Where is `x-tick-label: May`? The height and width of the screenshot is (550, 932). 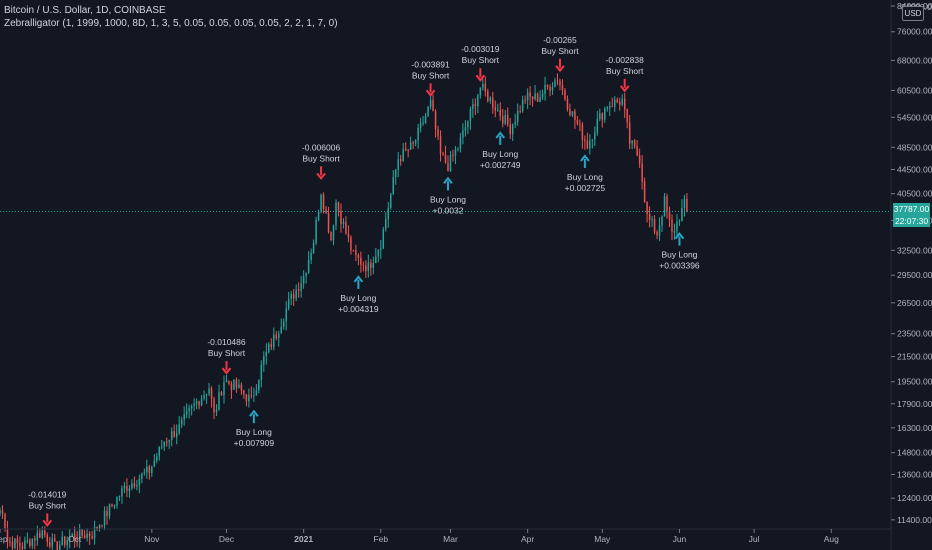
x-tick-label: May is located at coordinates (602, 539).